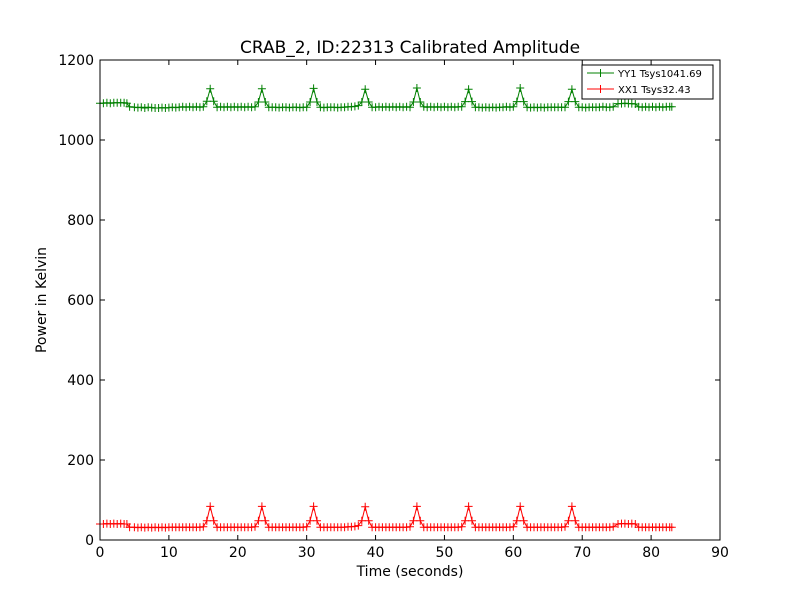 Image resolution: width=800 pixels, height=604 pixels. What do you see at coordinates (600, 89) in the screenshot?
I see `legend-marker-xx1` at bounding box center [600, 89].